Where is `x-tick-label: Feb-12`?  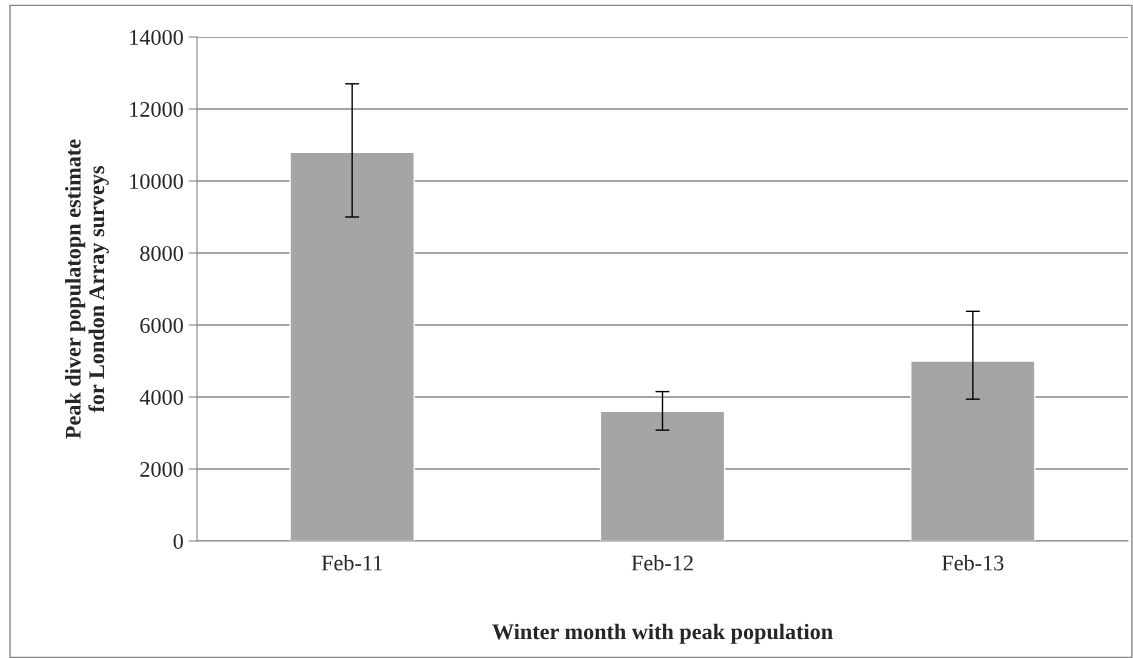 x-tick-label: Feb-12 is located at coordinates (662, 562).